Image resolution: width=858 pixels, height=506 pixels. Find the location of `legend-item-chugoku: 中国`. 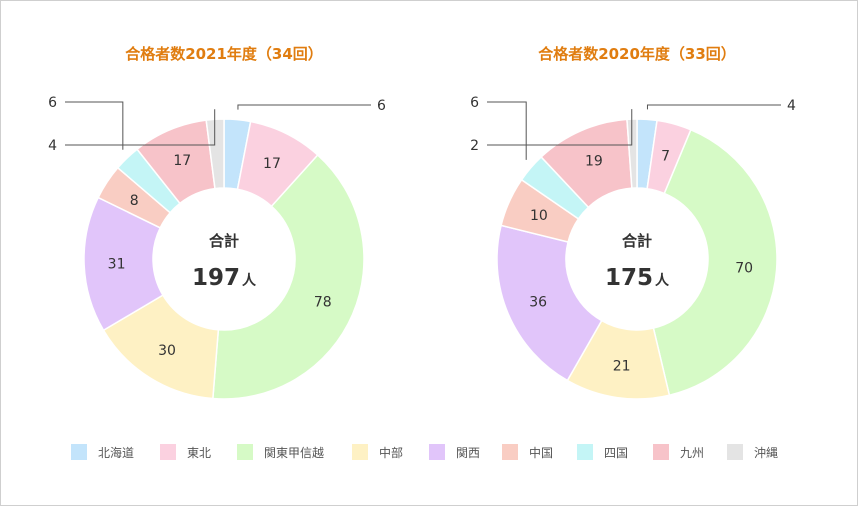

legend-item-chugoku: 中国 is located at coordinates (527, 452).